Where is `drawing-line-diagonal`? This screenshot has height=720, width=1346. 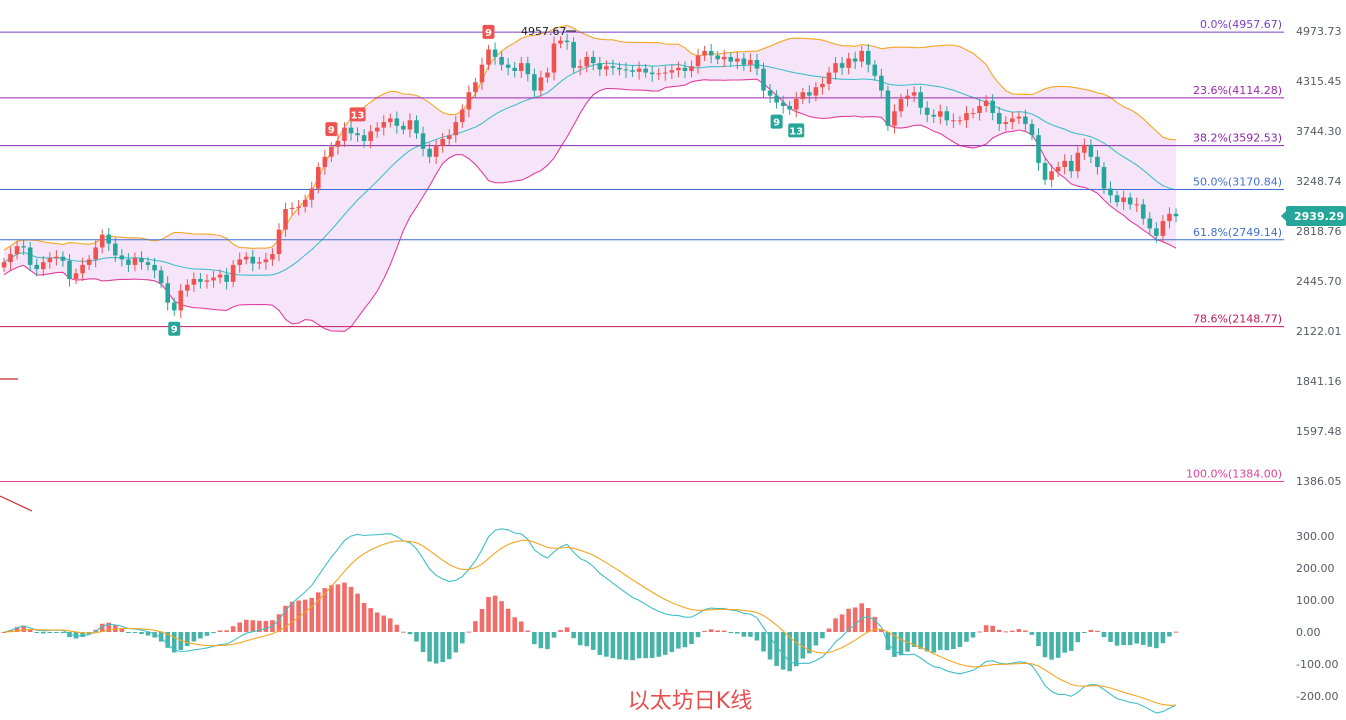 drawing-line-diagonal is located at coordinates (16, 503).